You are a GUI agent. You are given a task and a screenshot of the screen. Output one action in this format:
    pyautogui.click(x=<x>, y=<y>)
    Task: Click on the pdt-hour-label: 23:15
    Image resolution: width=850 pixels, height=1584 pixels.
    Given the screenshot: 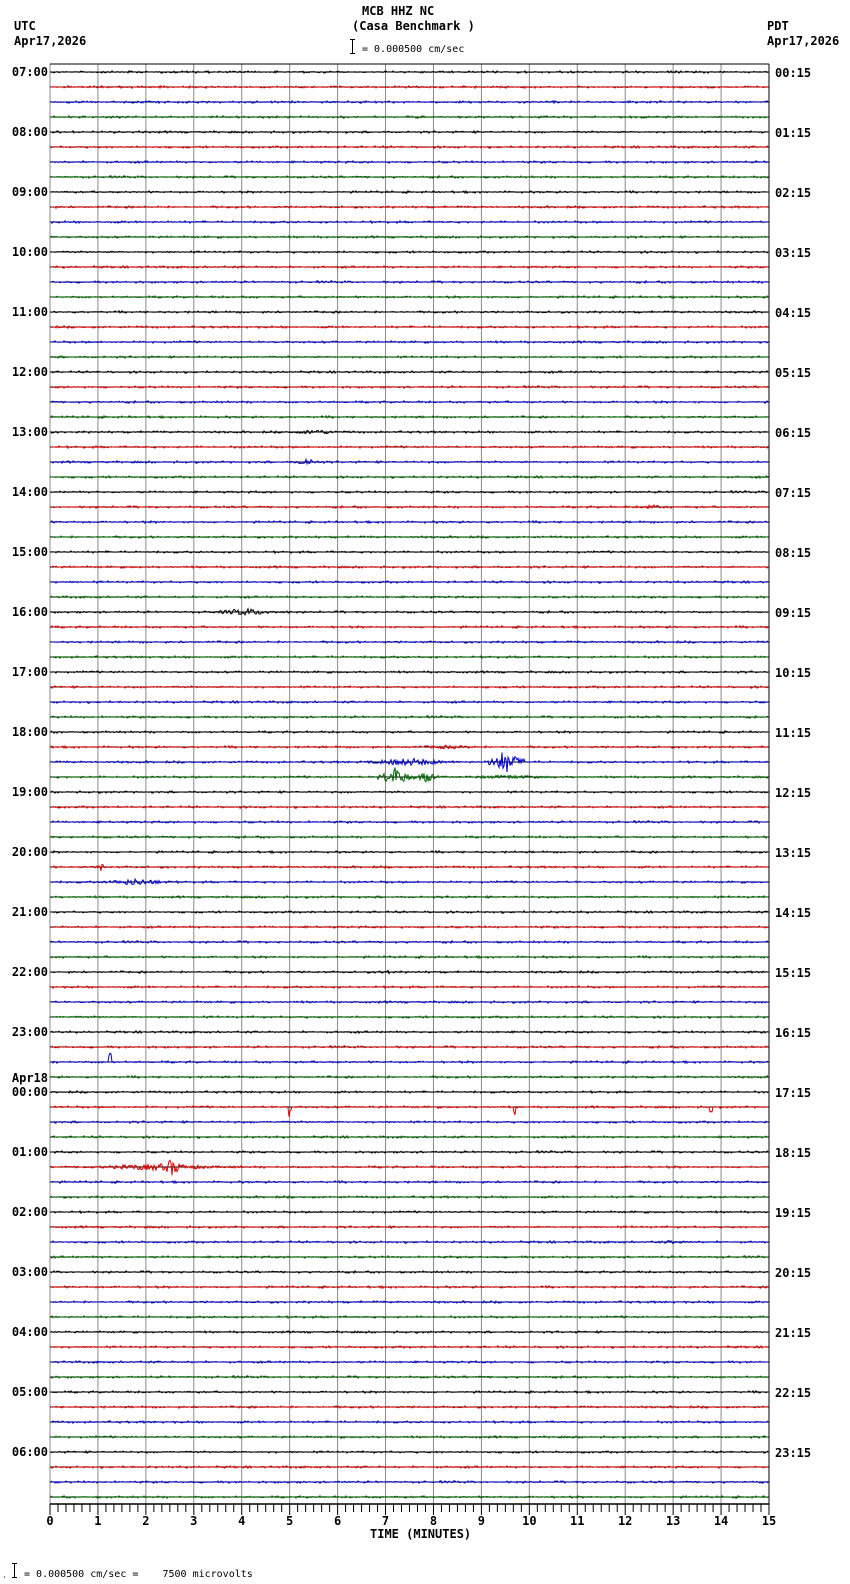 What is the action you would take?
    pyautogui.click(x=793, y=1453)
    